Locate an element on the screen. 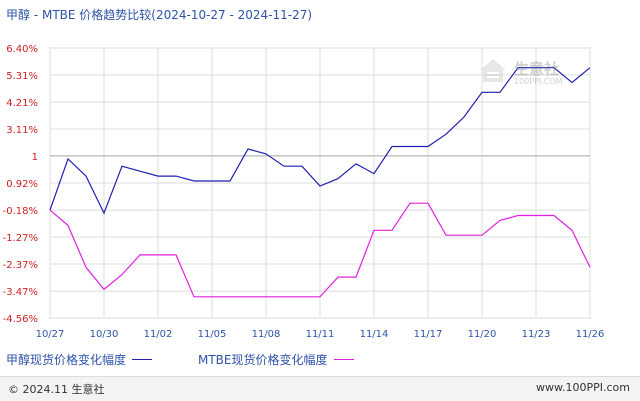 The height and width of the screenshot is (401, 640). x-tick-label: 11/11 is located at coordinates (320, 334).